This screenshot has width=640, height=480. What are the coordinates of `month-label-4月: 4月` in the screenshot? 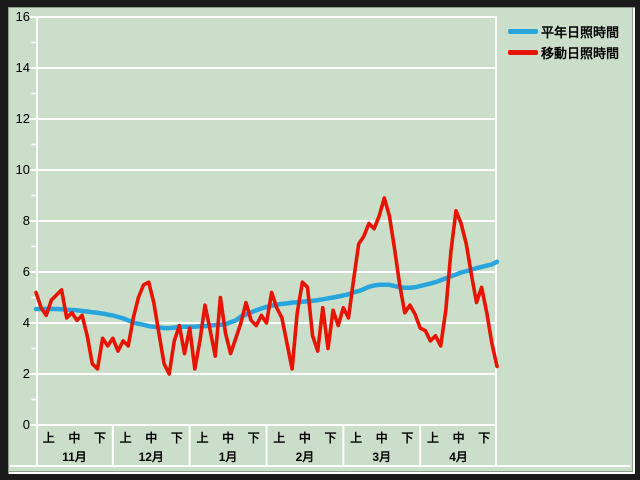 It's located at (458, 457).